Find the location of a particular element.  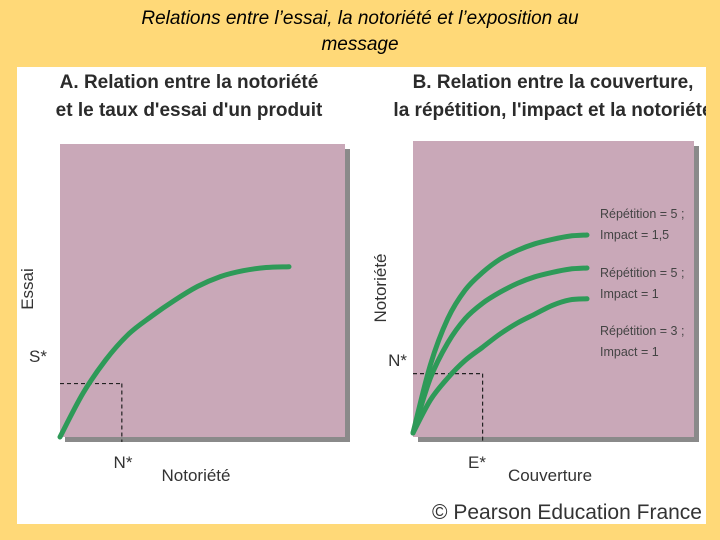

panel-a-n-star-label: N* is located at coordinates (123, 462).